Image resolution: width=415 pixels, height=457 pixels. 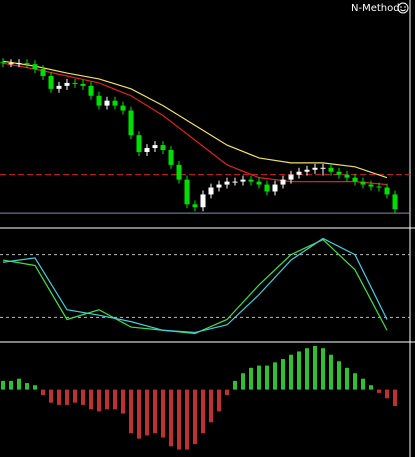 I want to click on smiley-icon, so click(x=403, y=8).